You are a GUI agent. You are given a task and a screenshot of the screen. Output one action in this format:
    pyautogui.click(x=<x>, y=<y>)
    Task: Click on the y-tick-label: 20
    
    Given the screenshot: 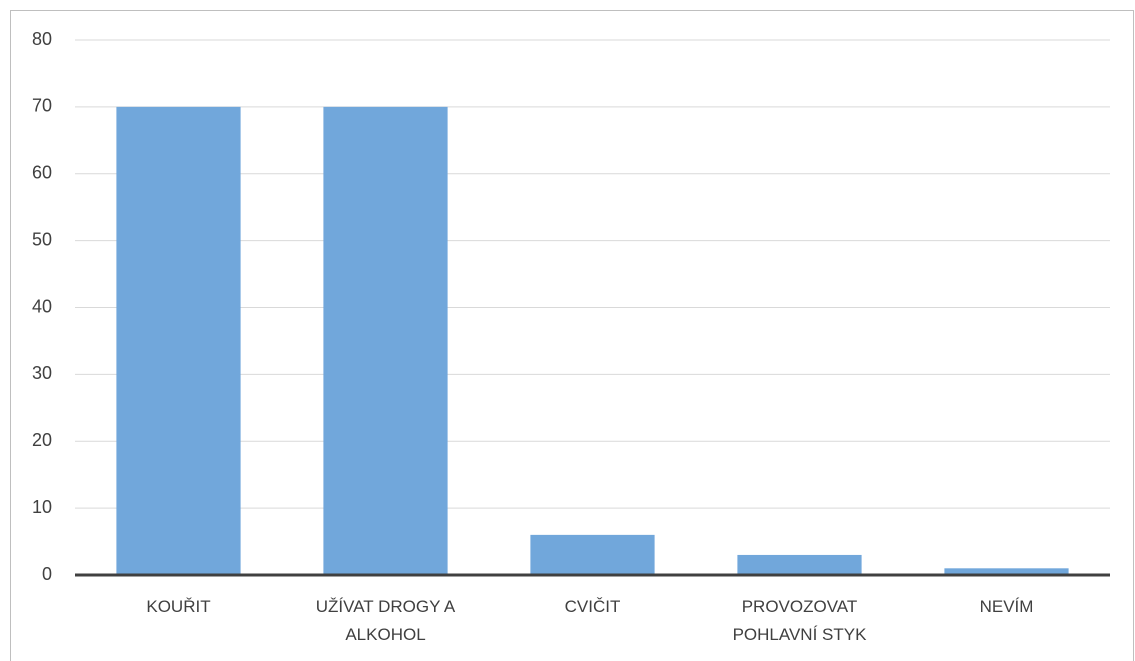 What is the action you would take?
    pyautogui.click(x=42, y=440)
    